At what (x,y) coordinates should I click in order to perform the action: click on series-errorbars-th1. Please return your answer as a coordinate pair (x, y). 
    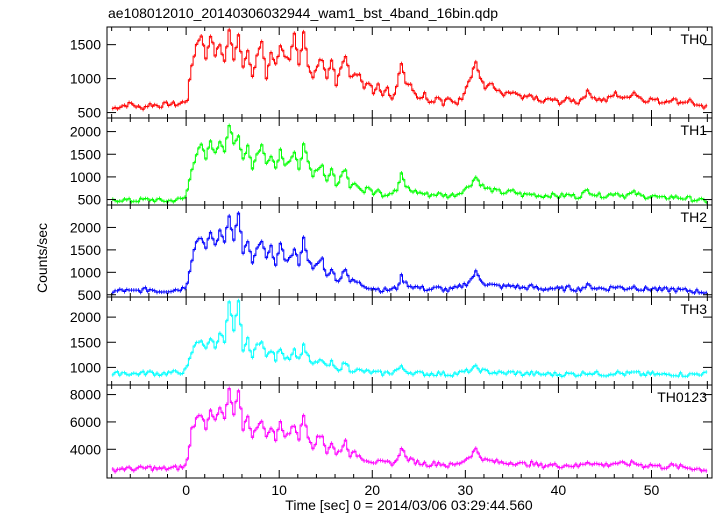
    Looking at the image, I should click on (409, 164).